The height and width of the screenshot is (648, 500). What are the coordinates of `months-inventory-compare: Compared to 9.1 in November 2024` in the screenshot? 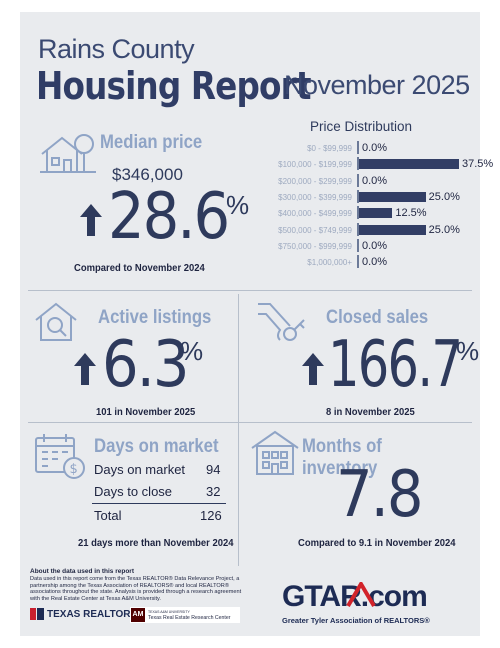 It's located at (377, 543).